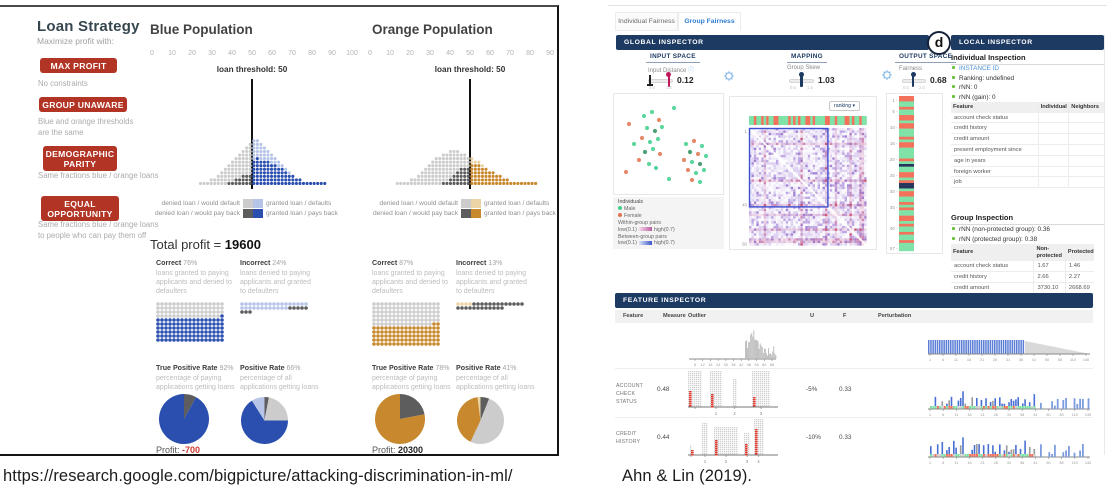 The image size is (1115, 496). Describe the element at coordinates (1027, 139) in the screenshot. I see `feature-row: credit amount` at that location.